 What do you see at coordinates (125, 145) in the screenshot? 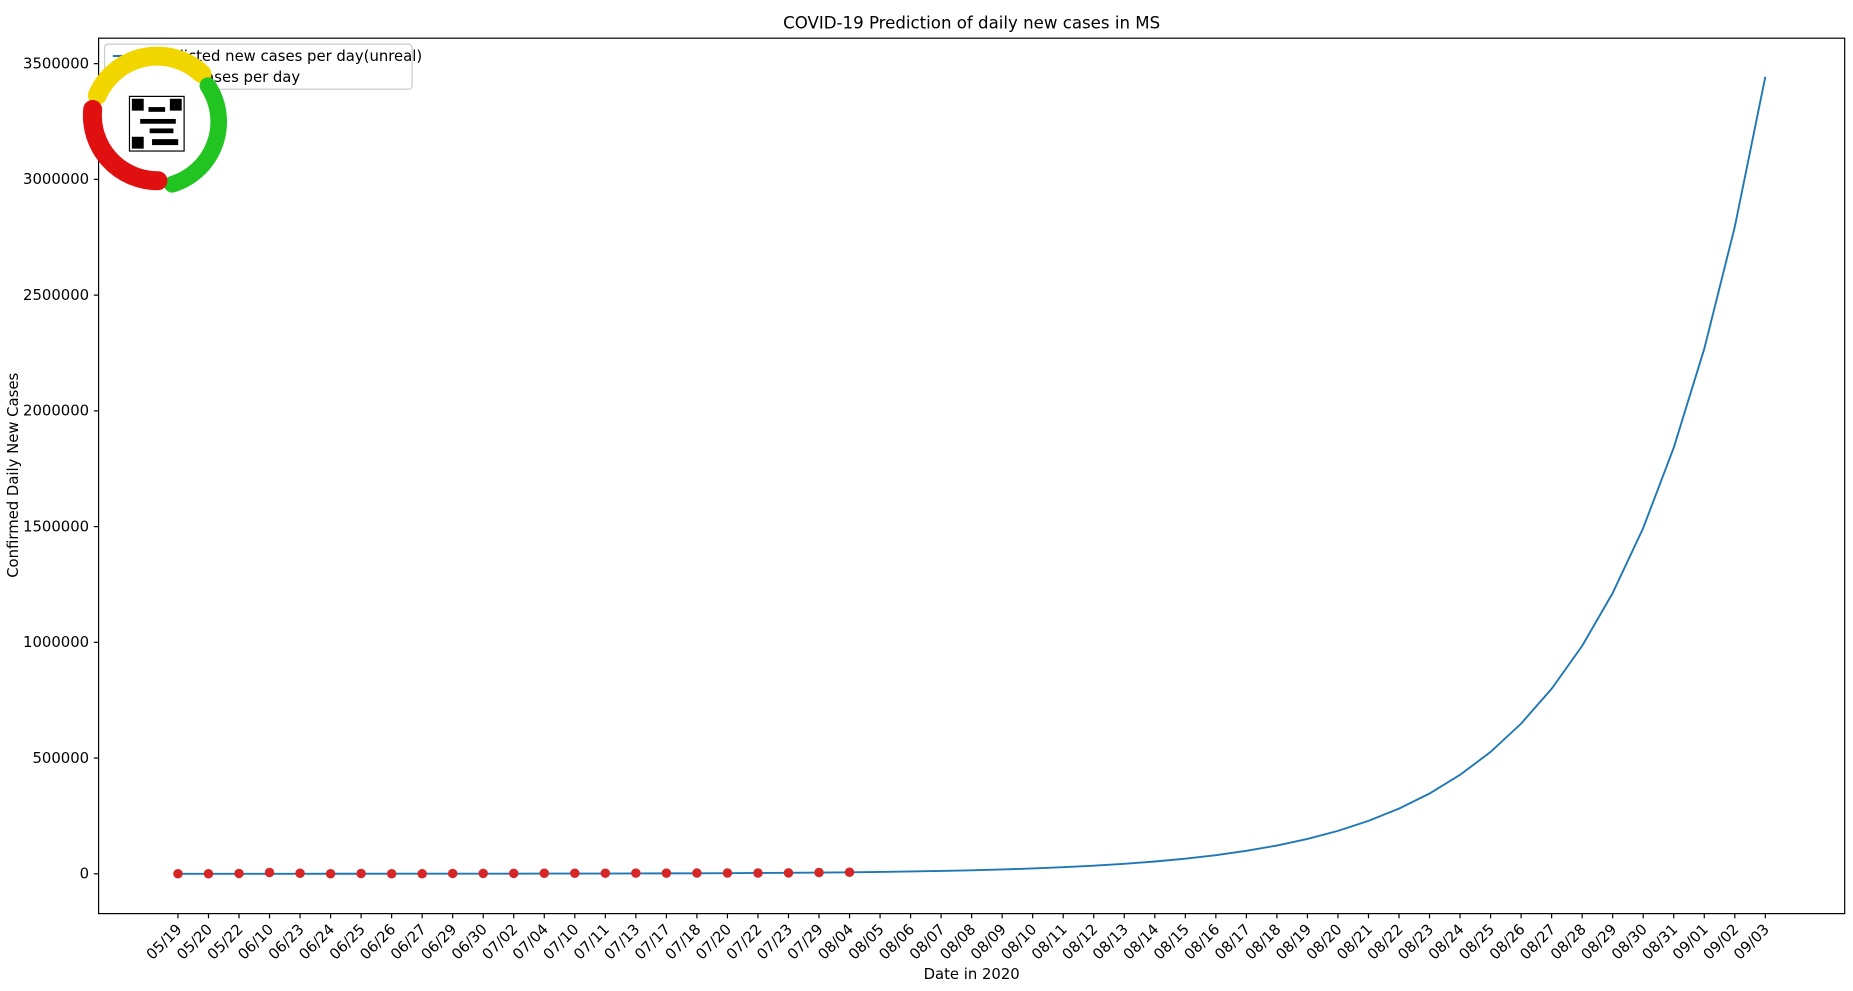
I see `logo-arc-red` at bounding box center [125, 145].